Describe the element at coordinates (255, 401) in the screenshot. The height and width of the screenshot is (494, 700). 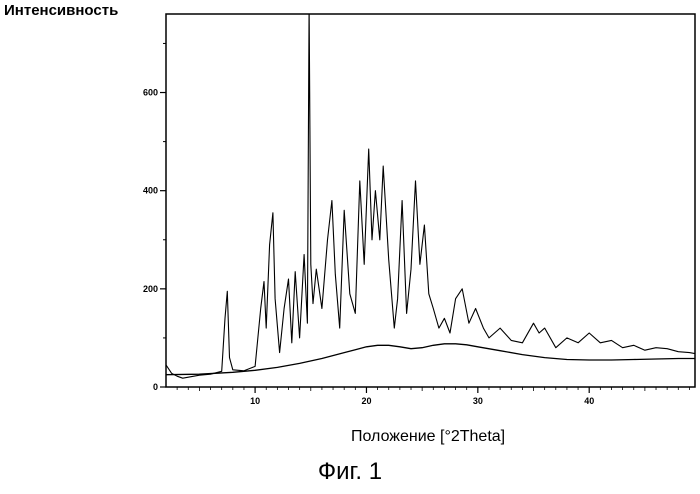
I see `x-tick-label-10: 10` at that location.